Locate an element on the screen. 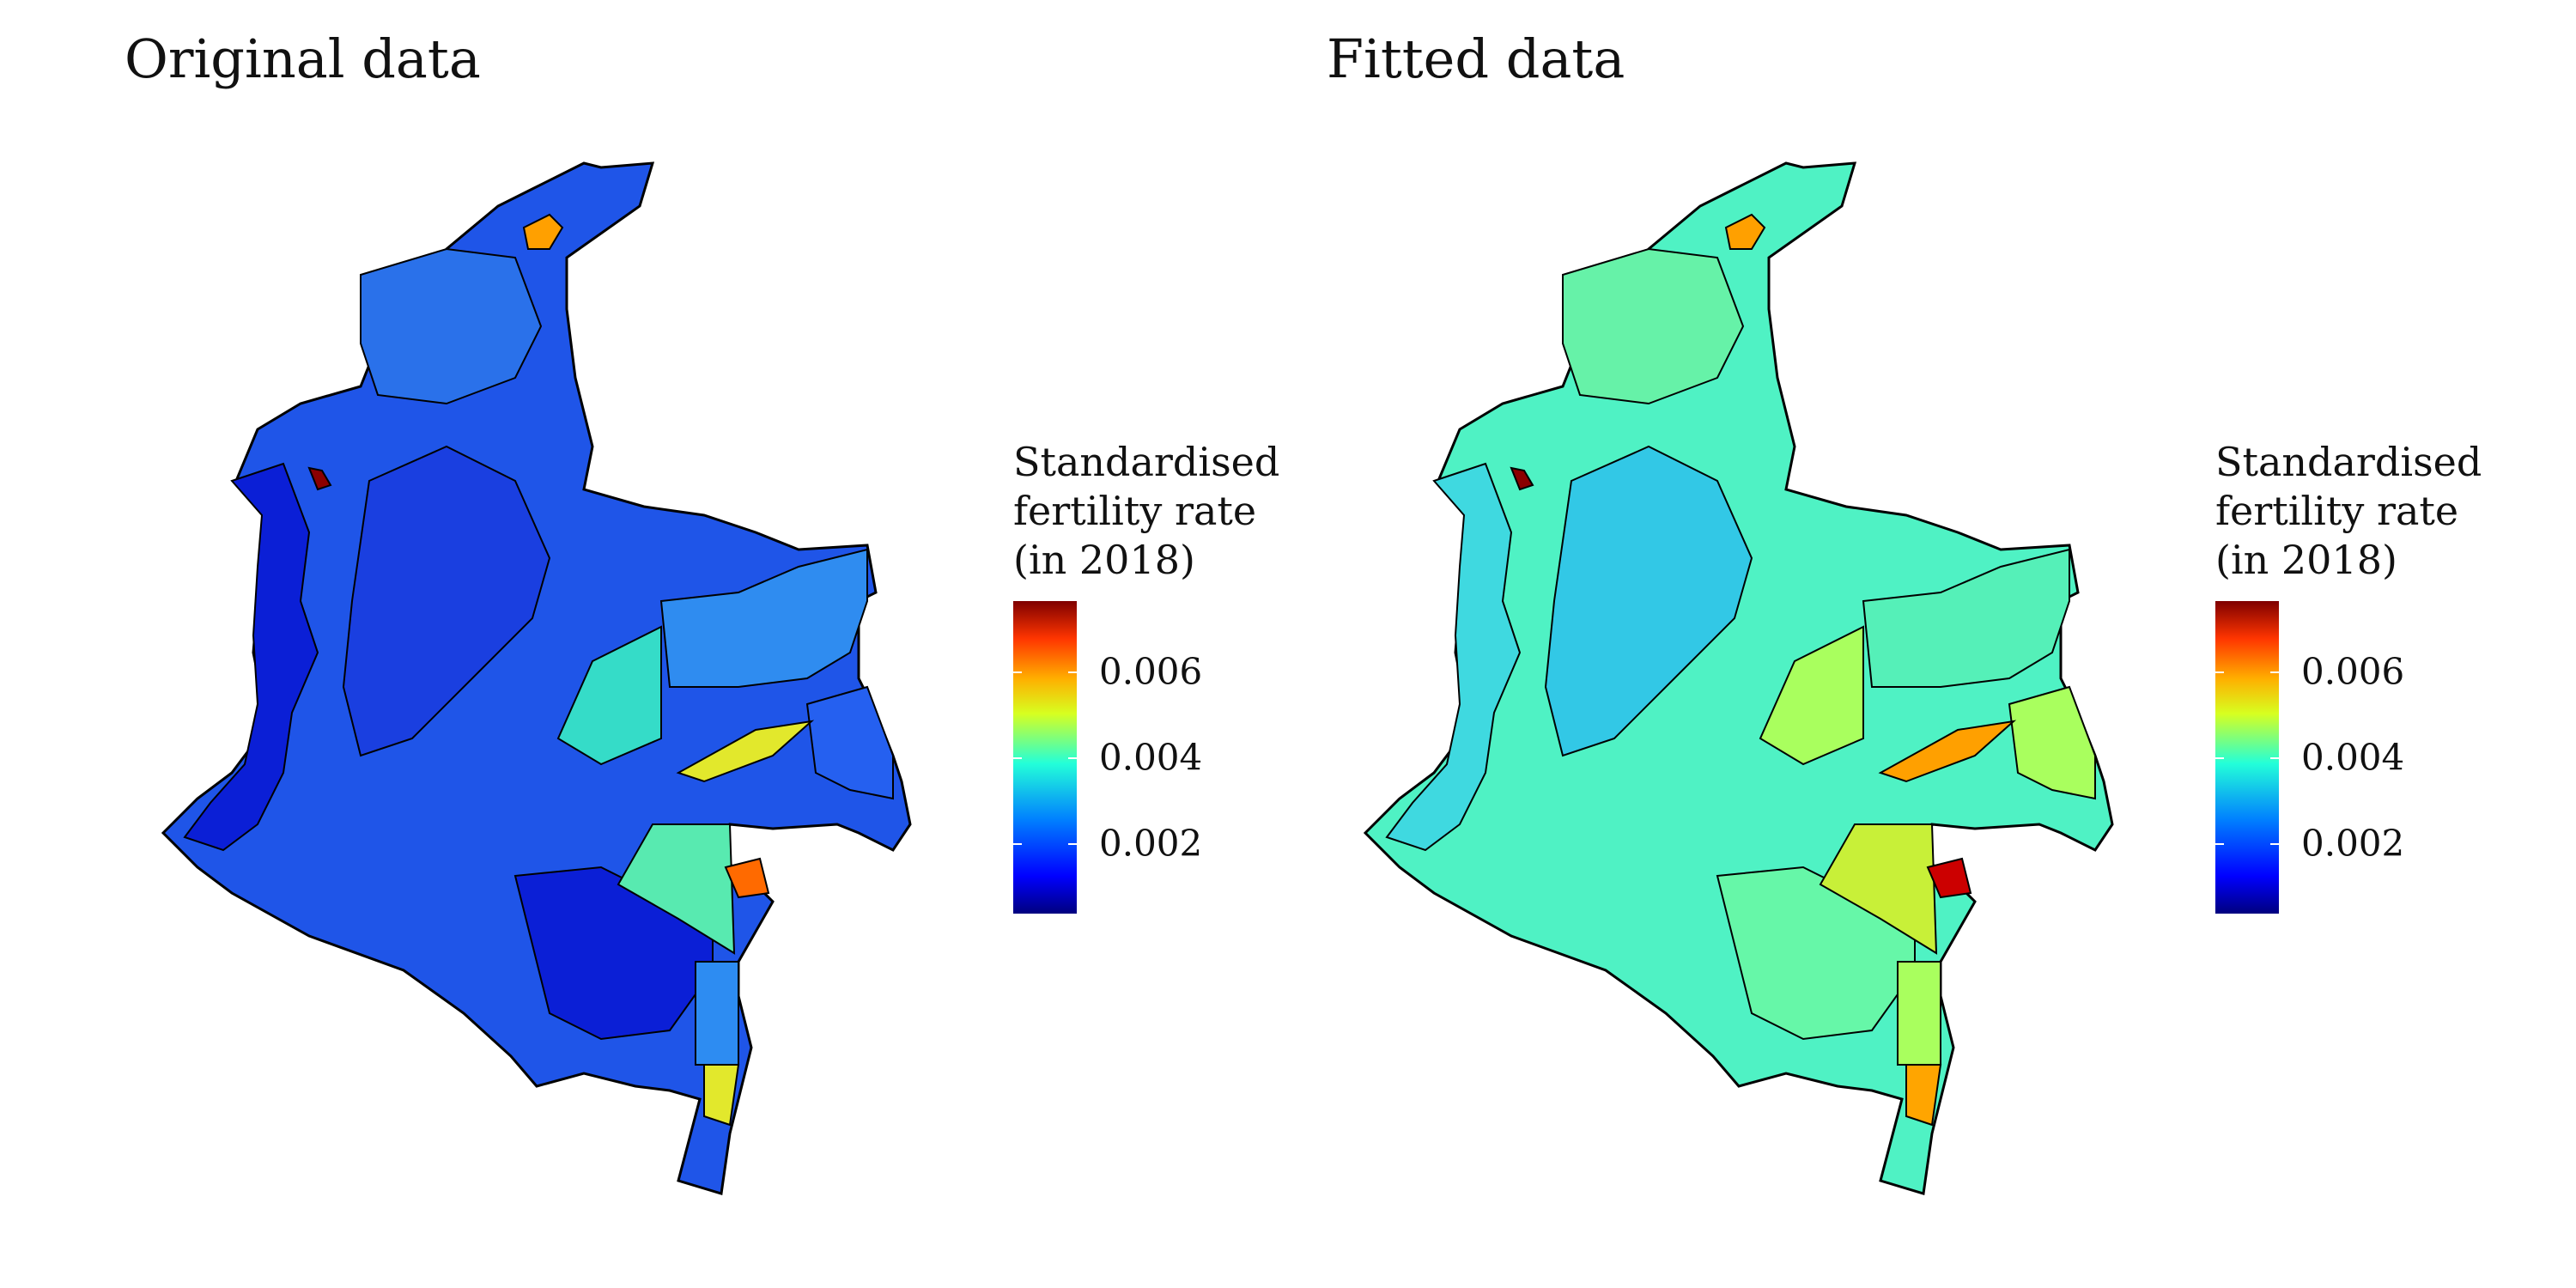 This screenshot has height=1288, width=2576. legend-title-line: fertility rate is located at coordinates (2378, 512).